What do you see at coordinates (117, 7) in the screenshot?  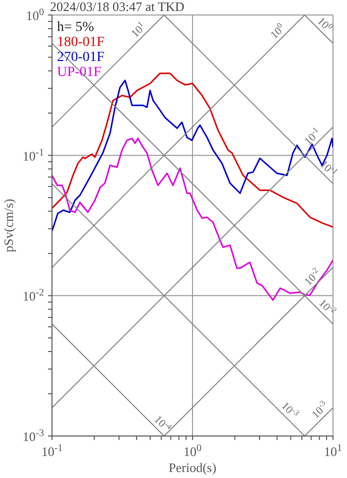 I see `chart-title: 2024/03/18 03:47 at TKD` at bounding box center [117, 7].